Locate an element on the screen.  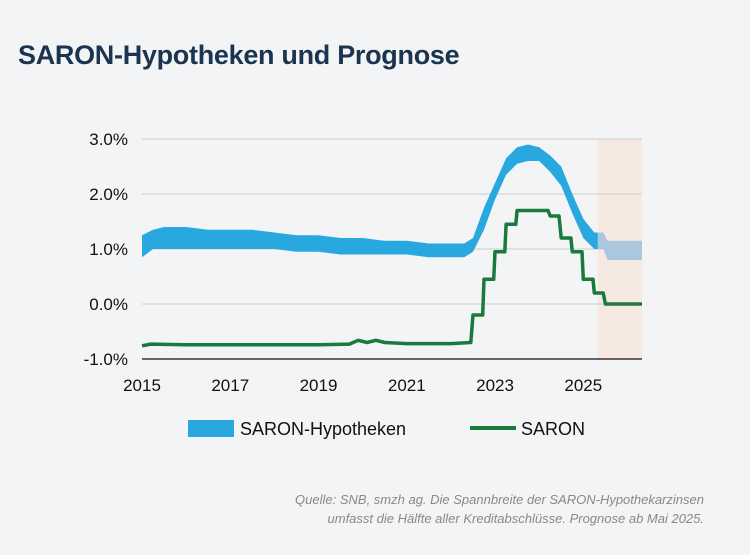
y-tick-label: 2.0% is located at coordinates (108, 194).